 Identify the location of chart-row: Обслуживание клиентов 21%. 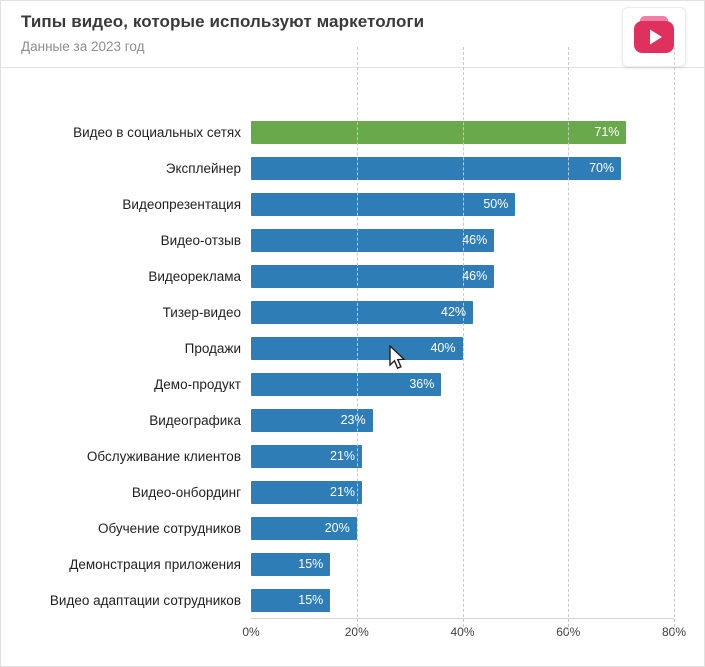
(341, 456).